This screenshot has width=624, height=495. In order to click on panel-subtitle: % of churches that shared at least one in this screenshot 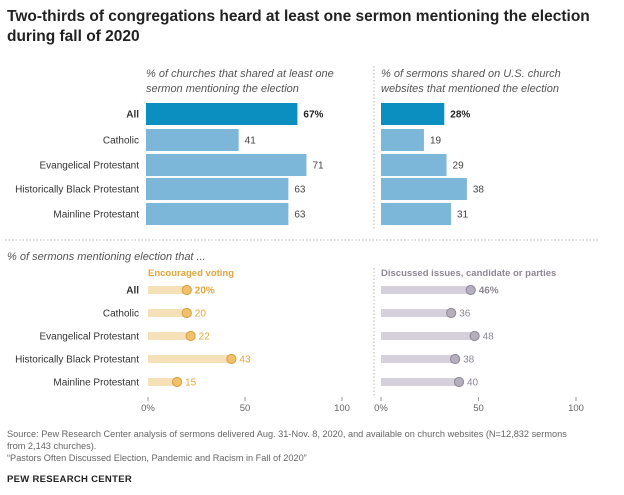, I will do `click(240, 74)`.